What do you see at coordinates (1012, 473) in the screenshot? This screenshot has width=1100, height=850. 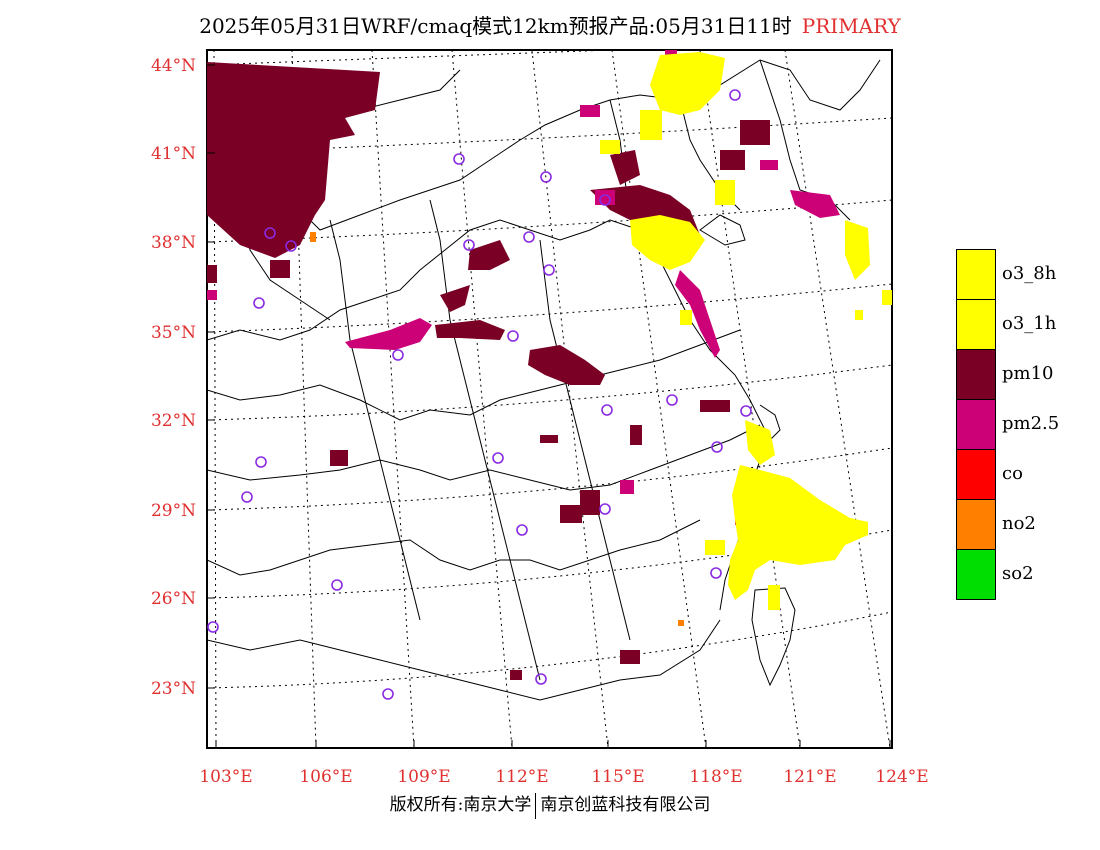 I see `legend-label: co` at bounding box center [1012, 473].